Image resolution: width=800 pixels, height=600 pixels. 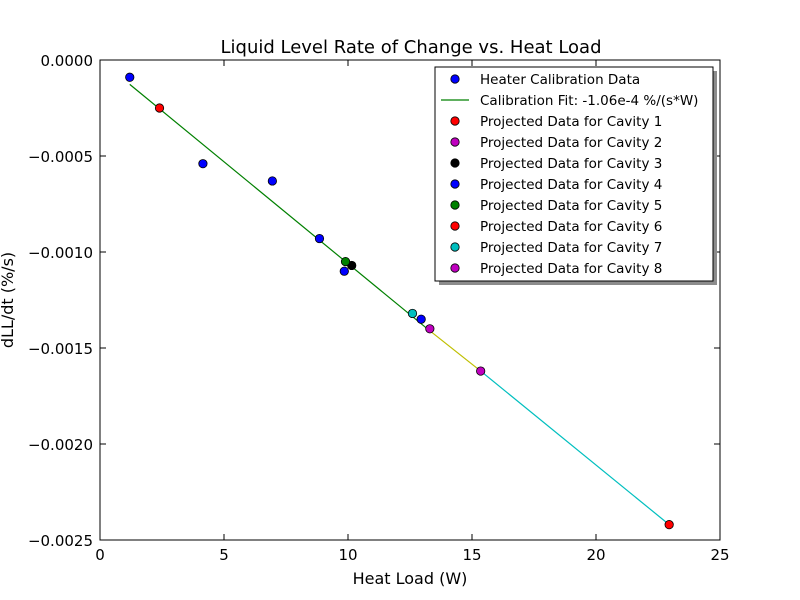 I want to click on legend-box, so click(x=574, y=174).